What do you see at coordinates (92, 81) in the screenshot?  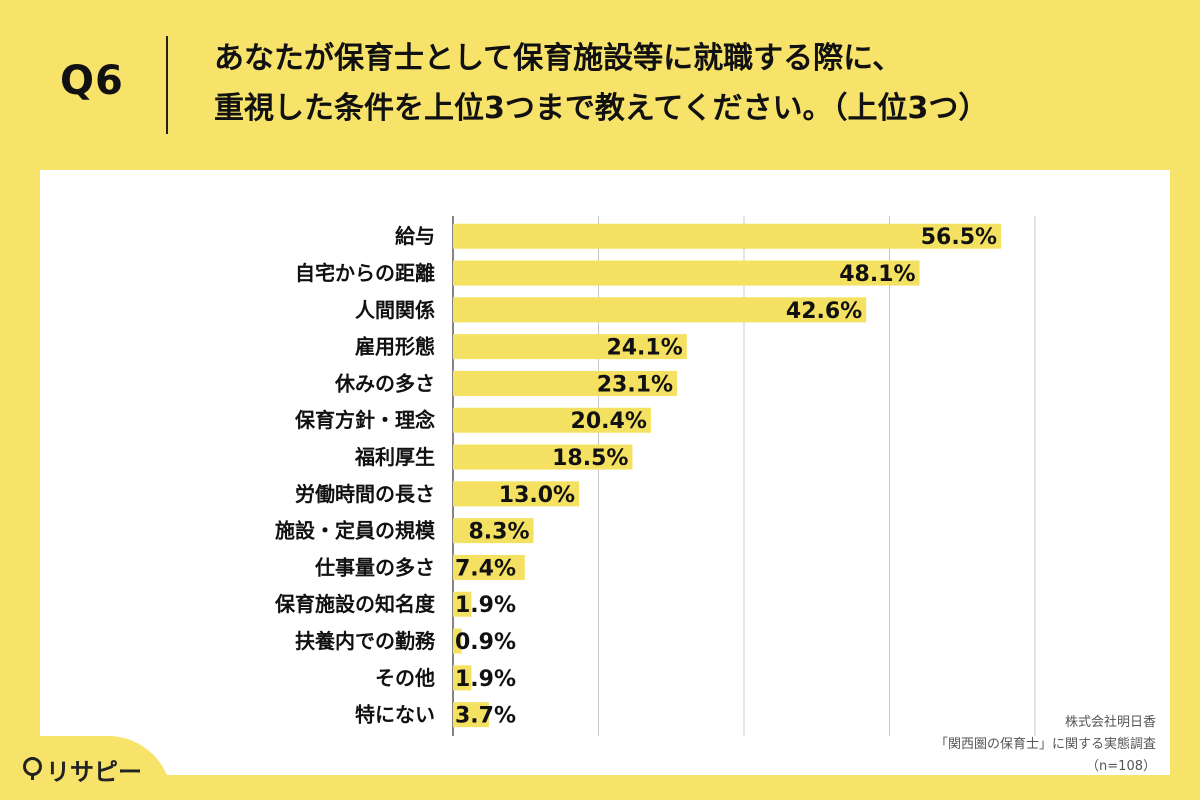 I see `question-number: Q6` at bounding box center [92, 81].